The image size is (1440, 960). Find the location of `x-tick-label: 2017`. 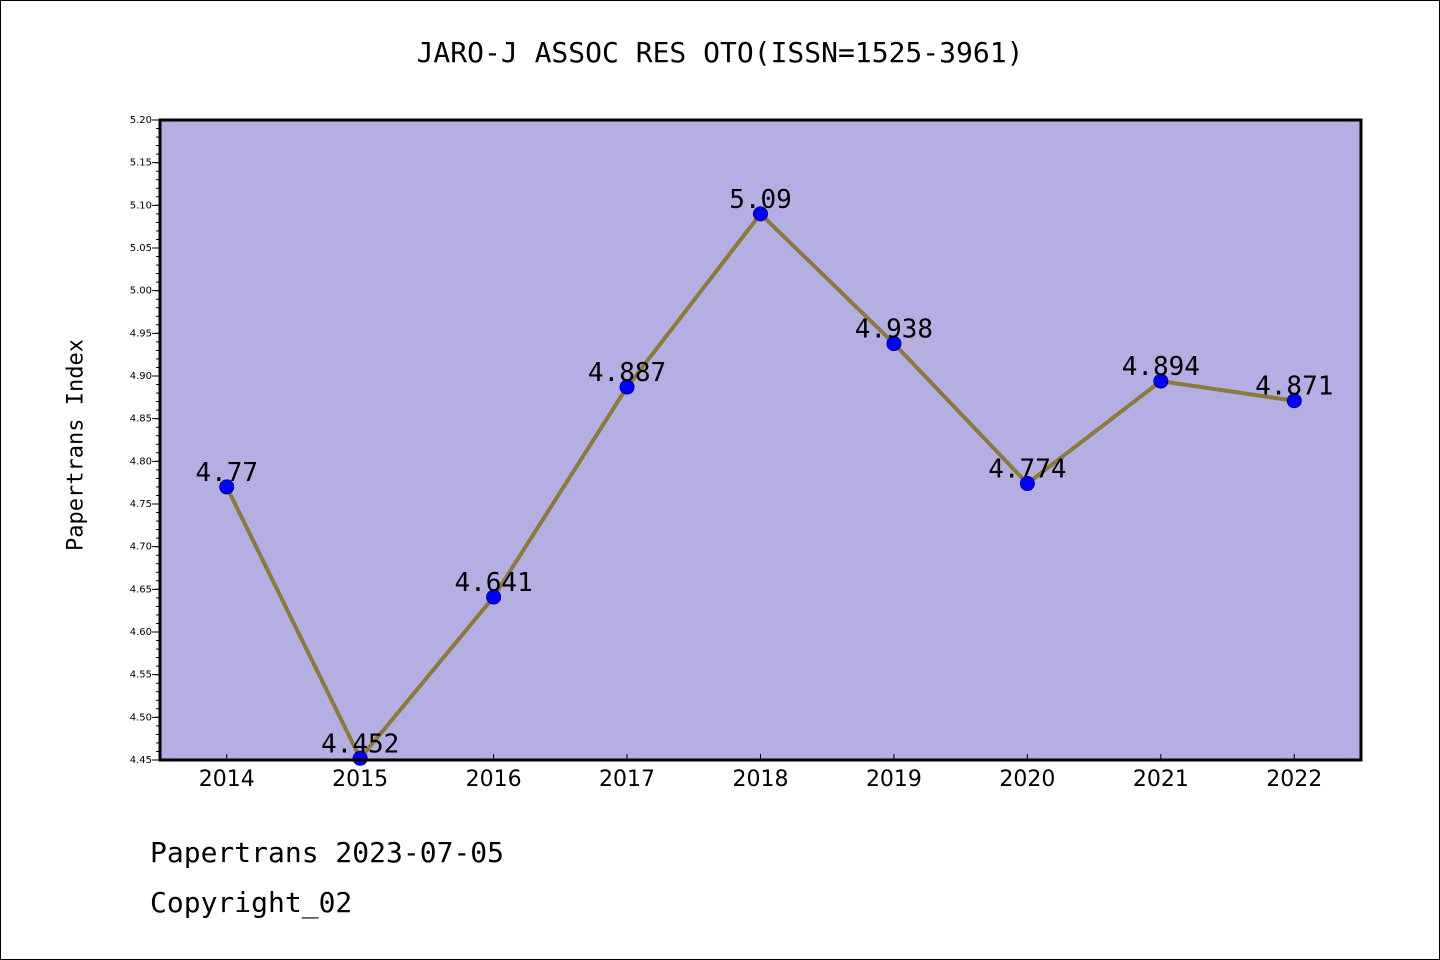

x-tick-label: 2017 is located at coordinates (627, 779).